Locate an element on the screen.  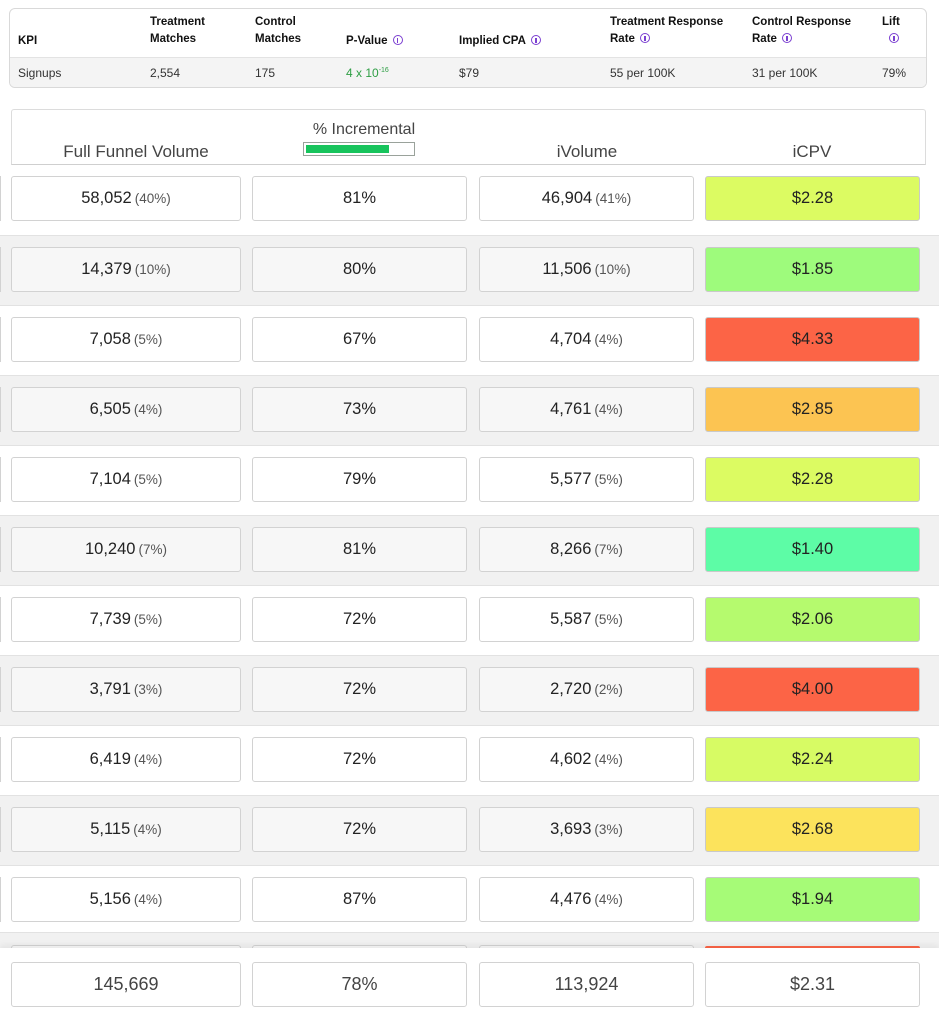
table-row: 7,739 (5%) 72% 5,587 (5%) $2.06 is located at coordinates (469, 620).